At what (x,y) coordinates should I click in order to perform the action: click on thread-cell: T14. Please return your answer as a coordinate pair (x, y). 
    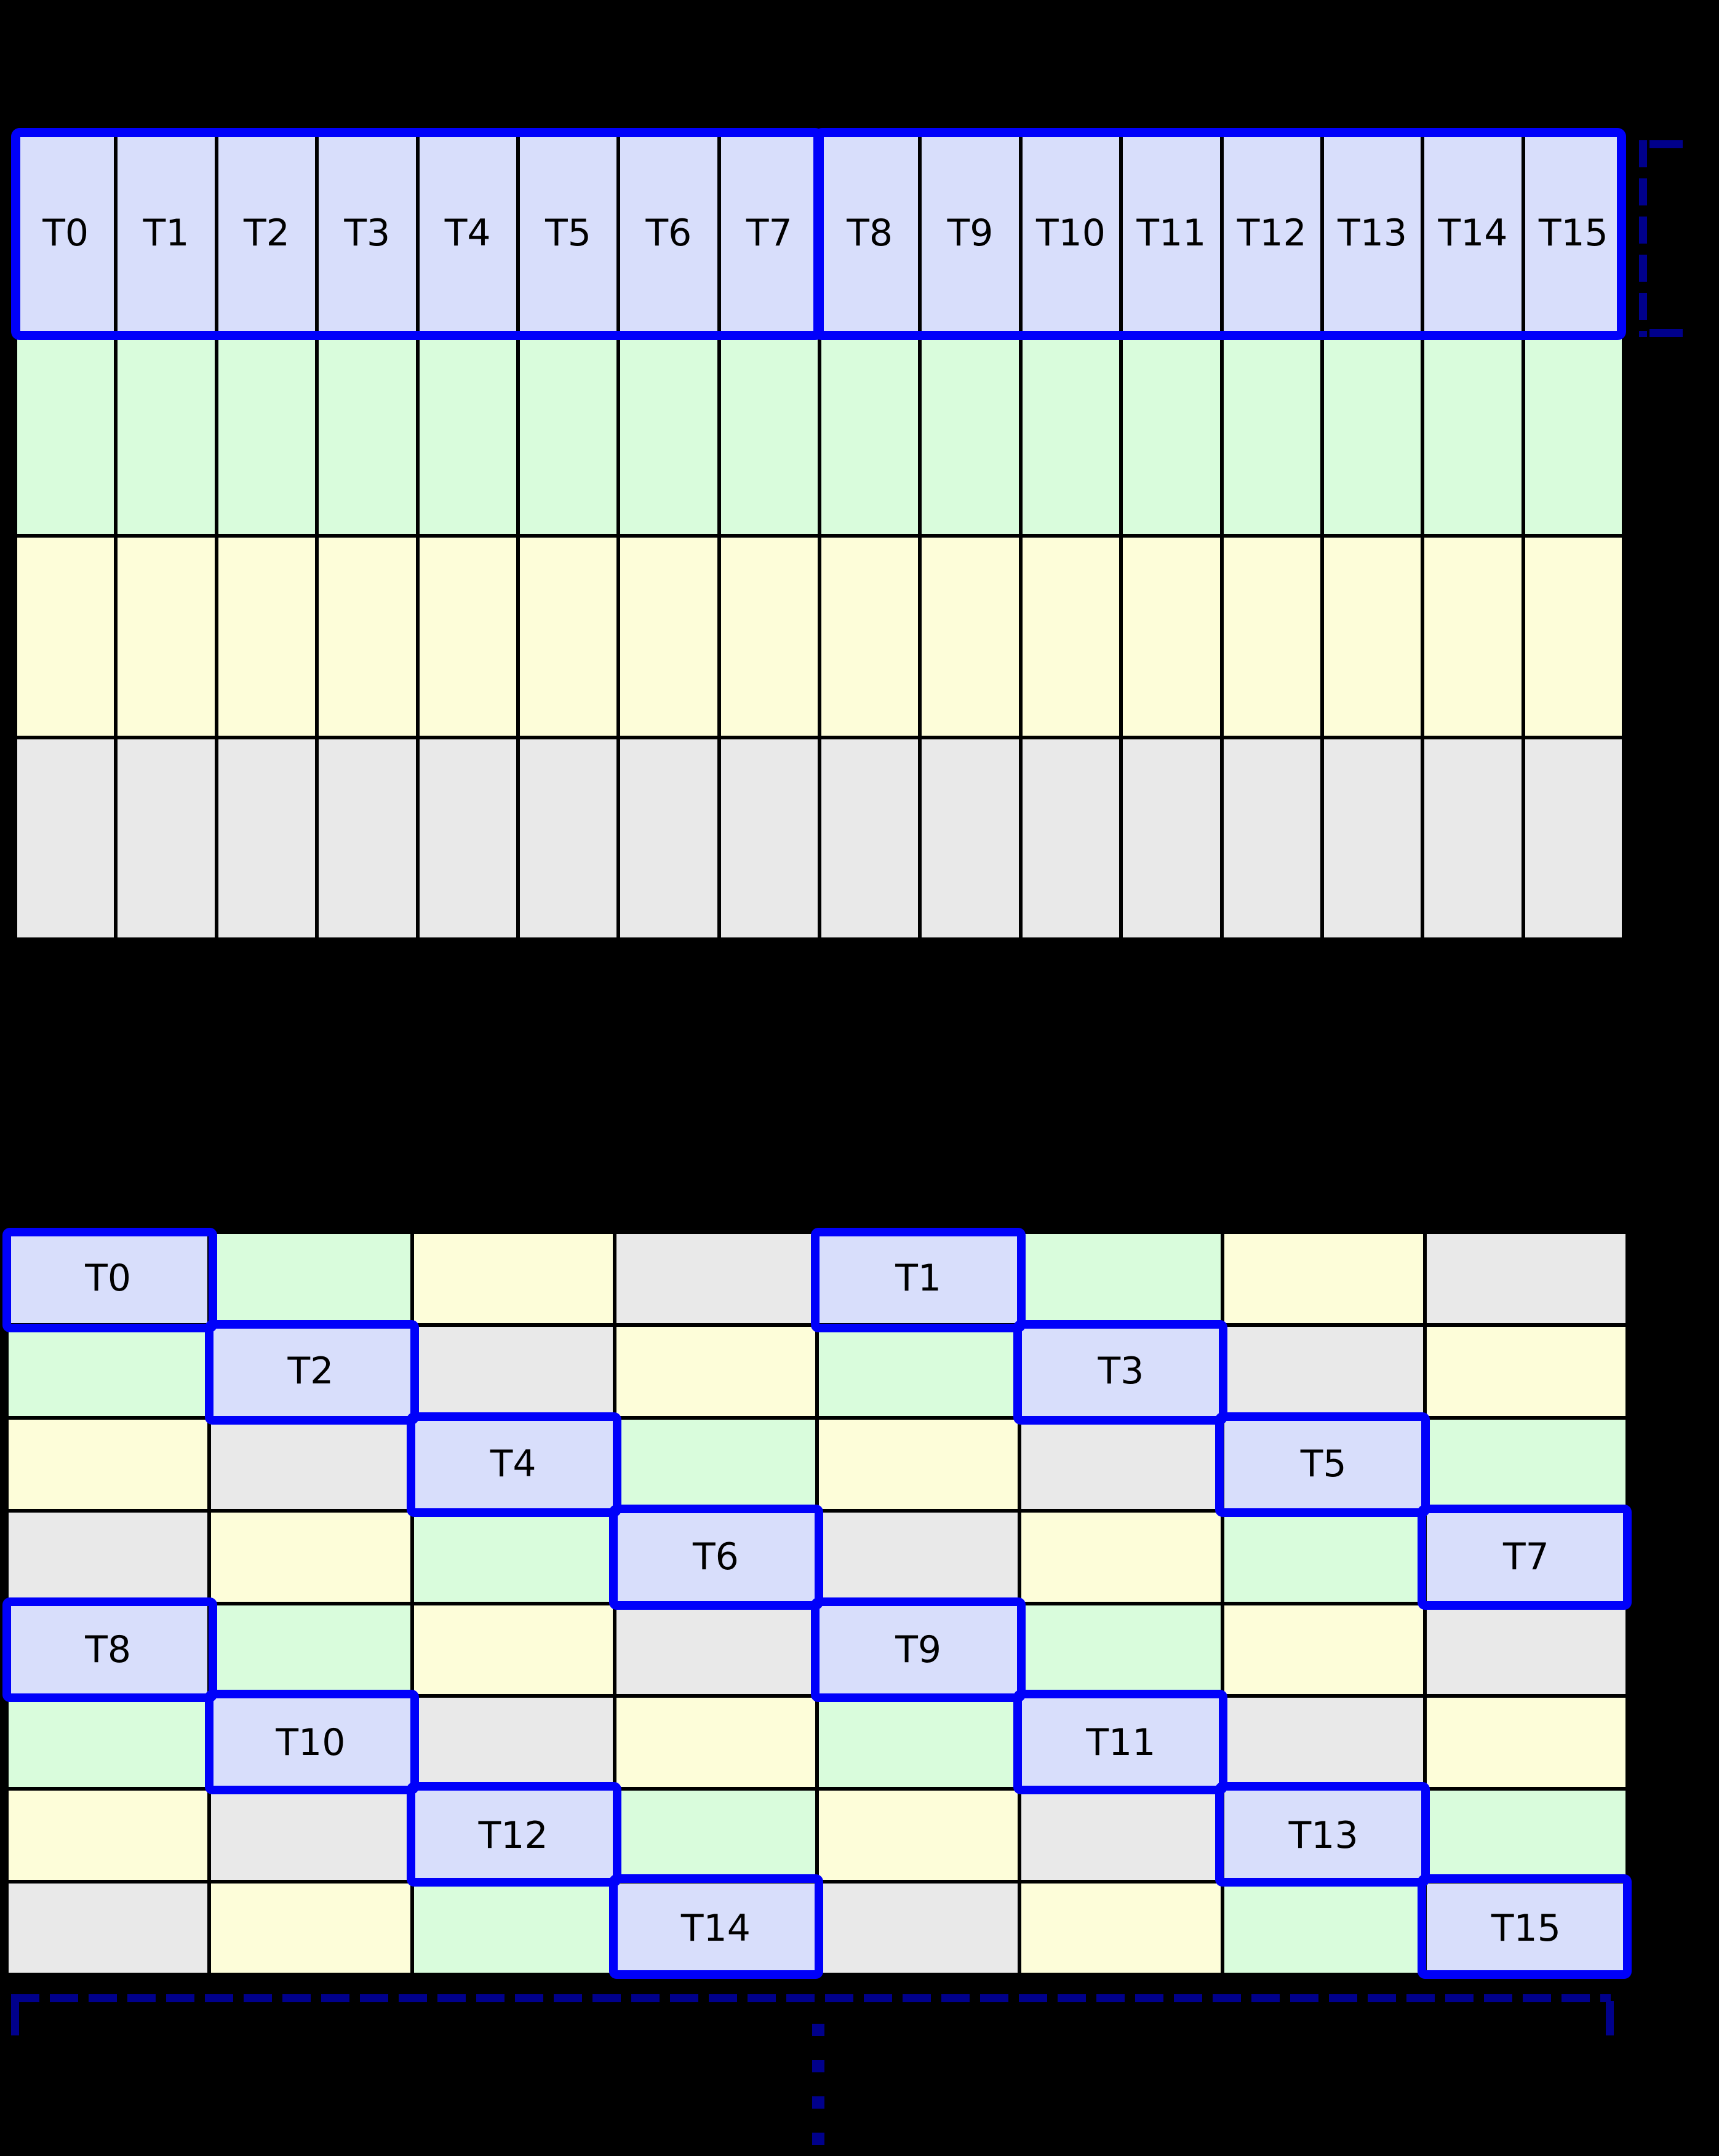
    Looking at the image, I should click on (715, 1928).